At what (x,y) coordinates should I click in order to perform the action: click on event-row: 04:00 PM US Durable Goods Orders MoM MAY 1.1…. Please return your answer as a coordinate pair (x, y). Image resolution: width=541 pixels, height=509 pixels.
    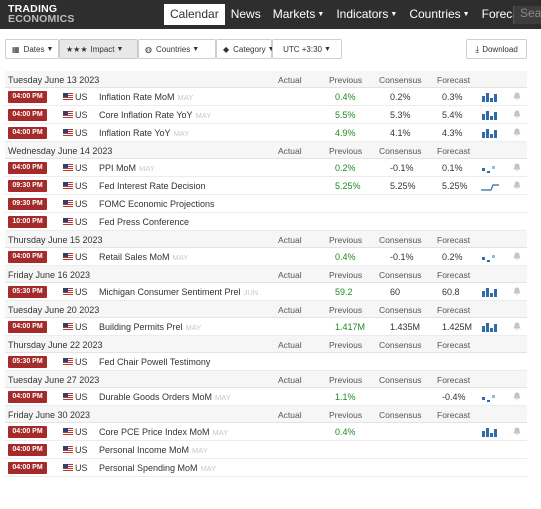
    Looking at the image, I should click on (266, 397).